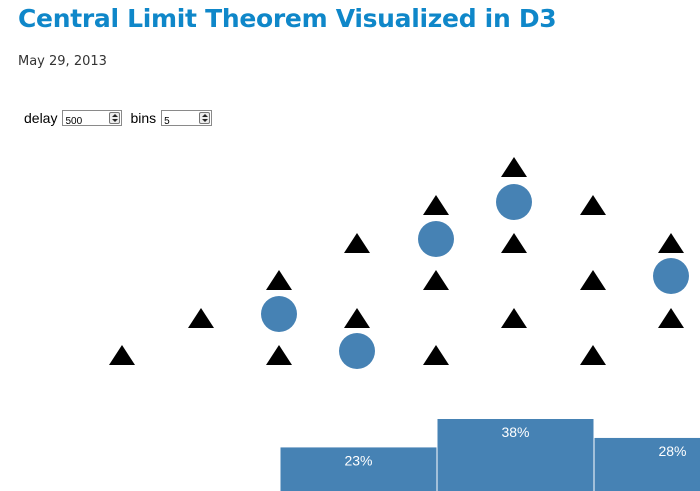 The image size is (700, 491). I want to click on histogram-bar-label: 28%, so click(672, 451).